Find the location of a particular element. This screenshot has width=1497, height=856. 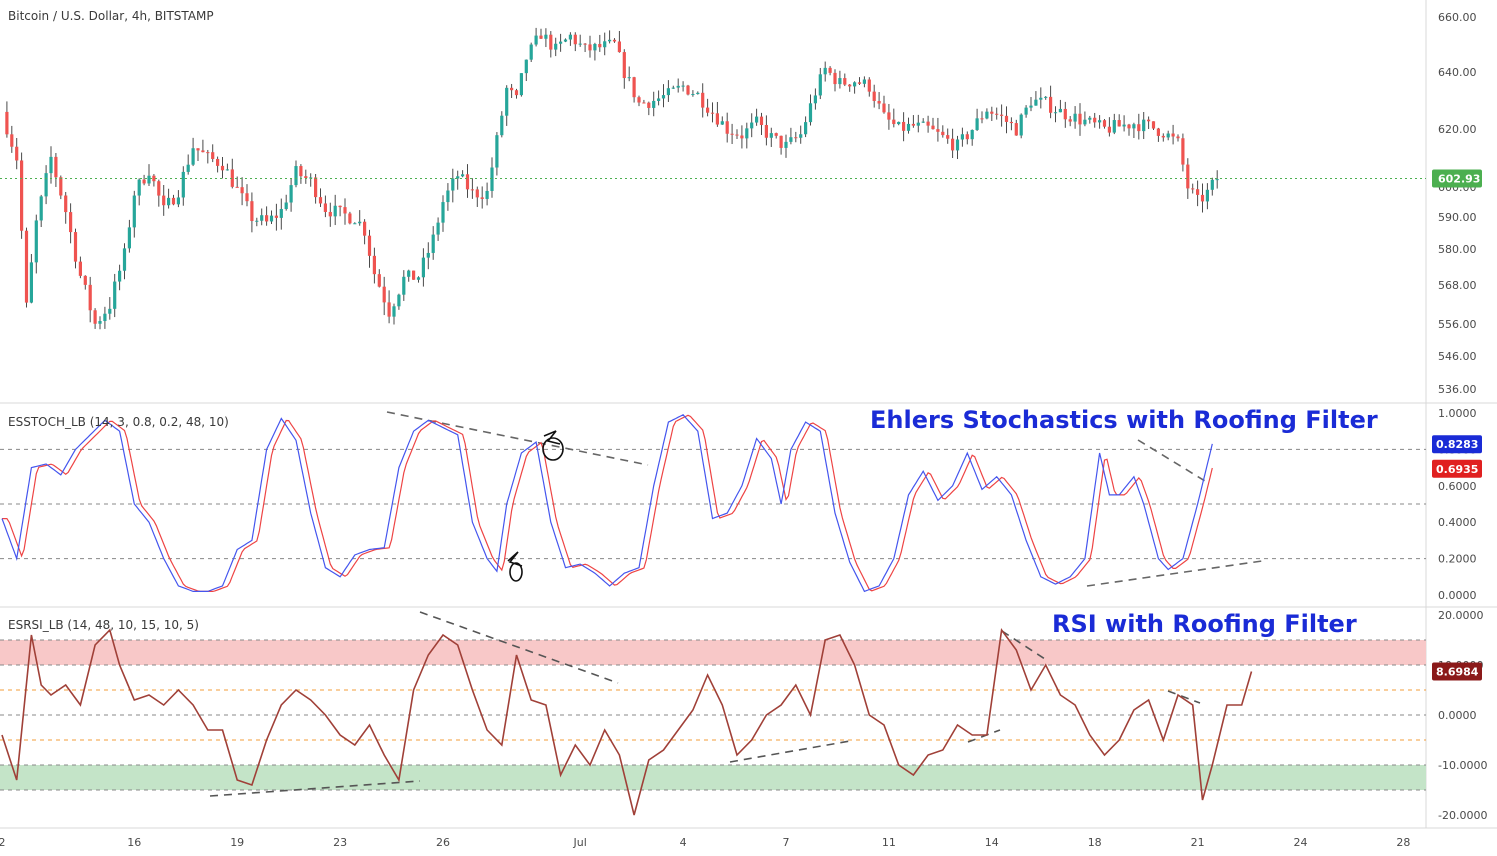

time-tick-label: 19 is located at coordinates (237, 842).